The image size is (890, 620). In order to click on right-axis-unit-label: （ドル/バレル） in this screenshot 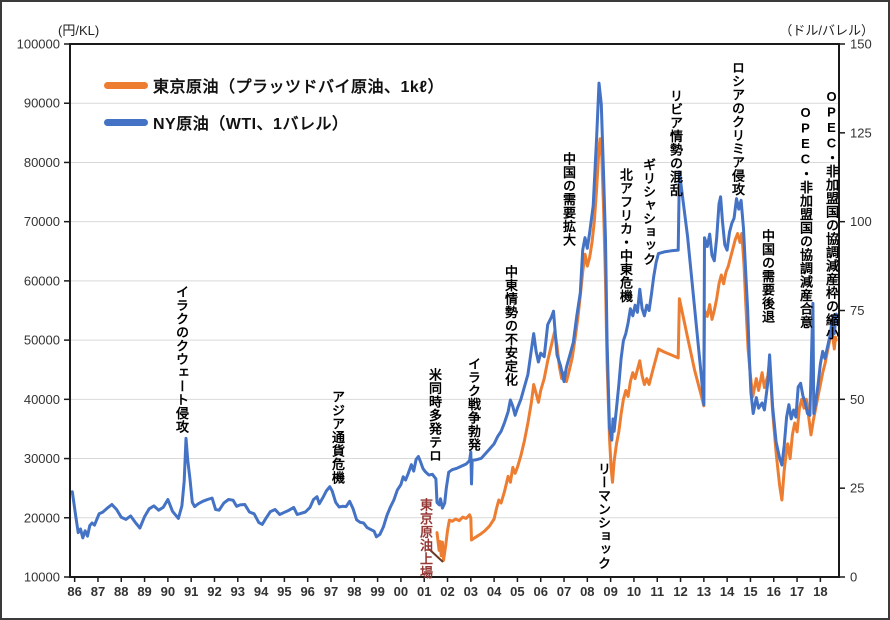, I will do `click(826, 30)`.